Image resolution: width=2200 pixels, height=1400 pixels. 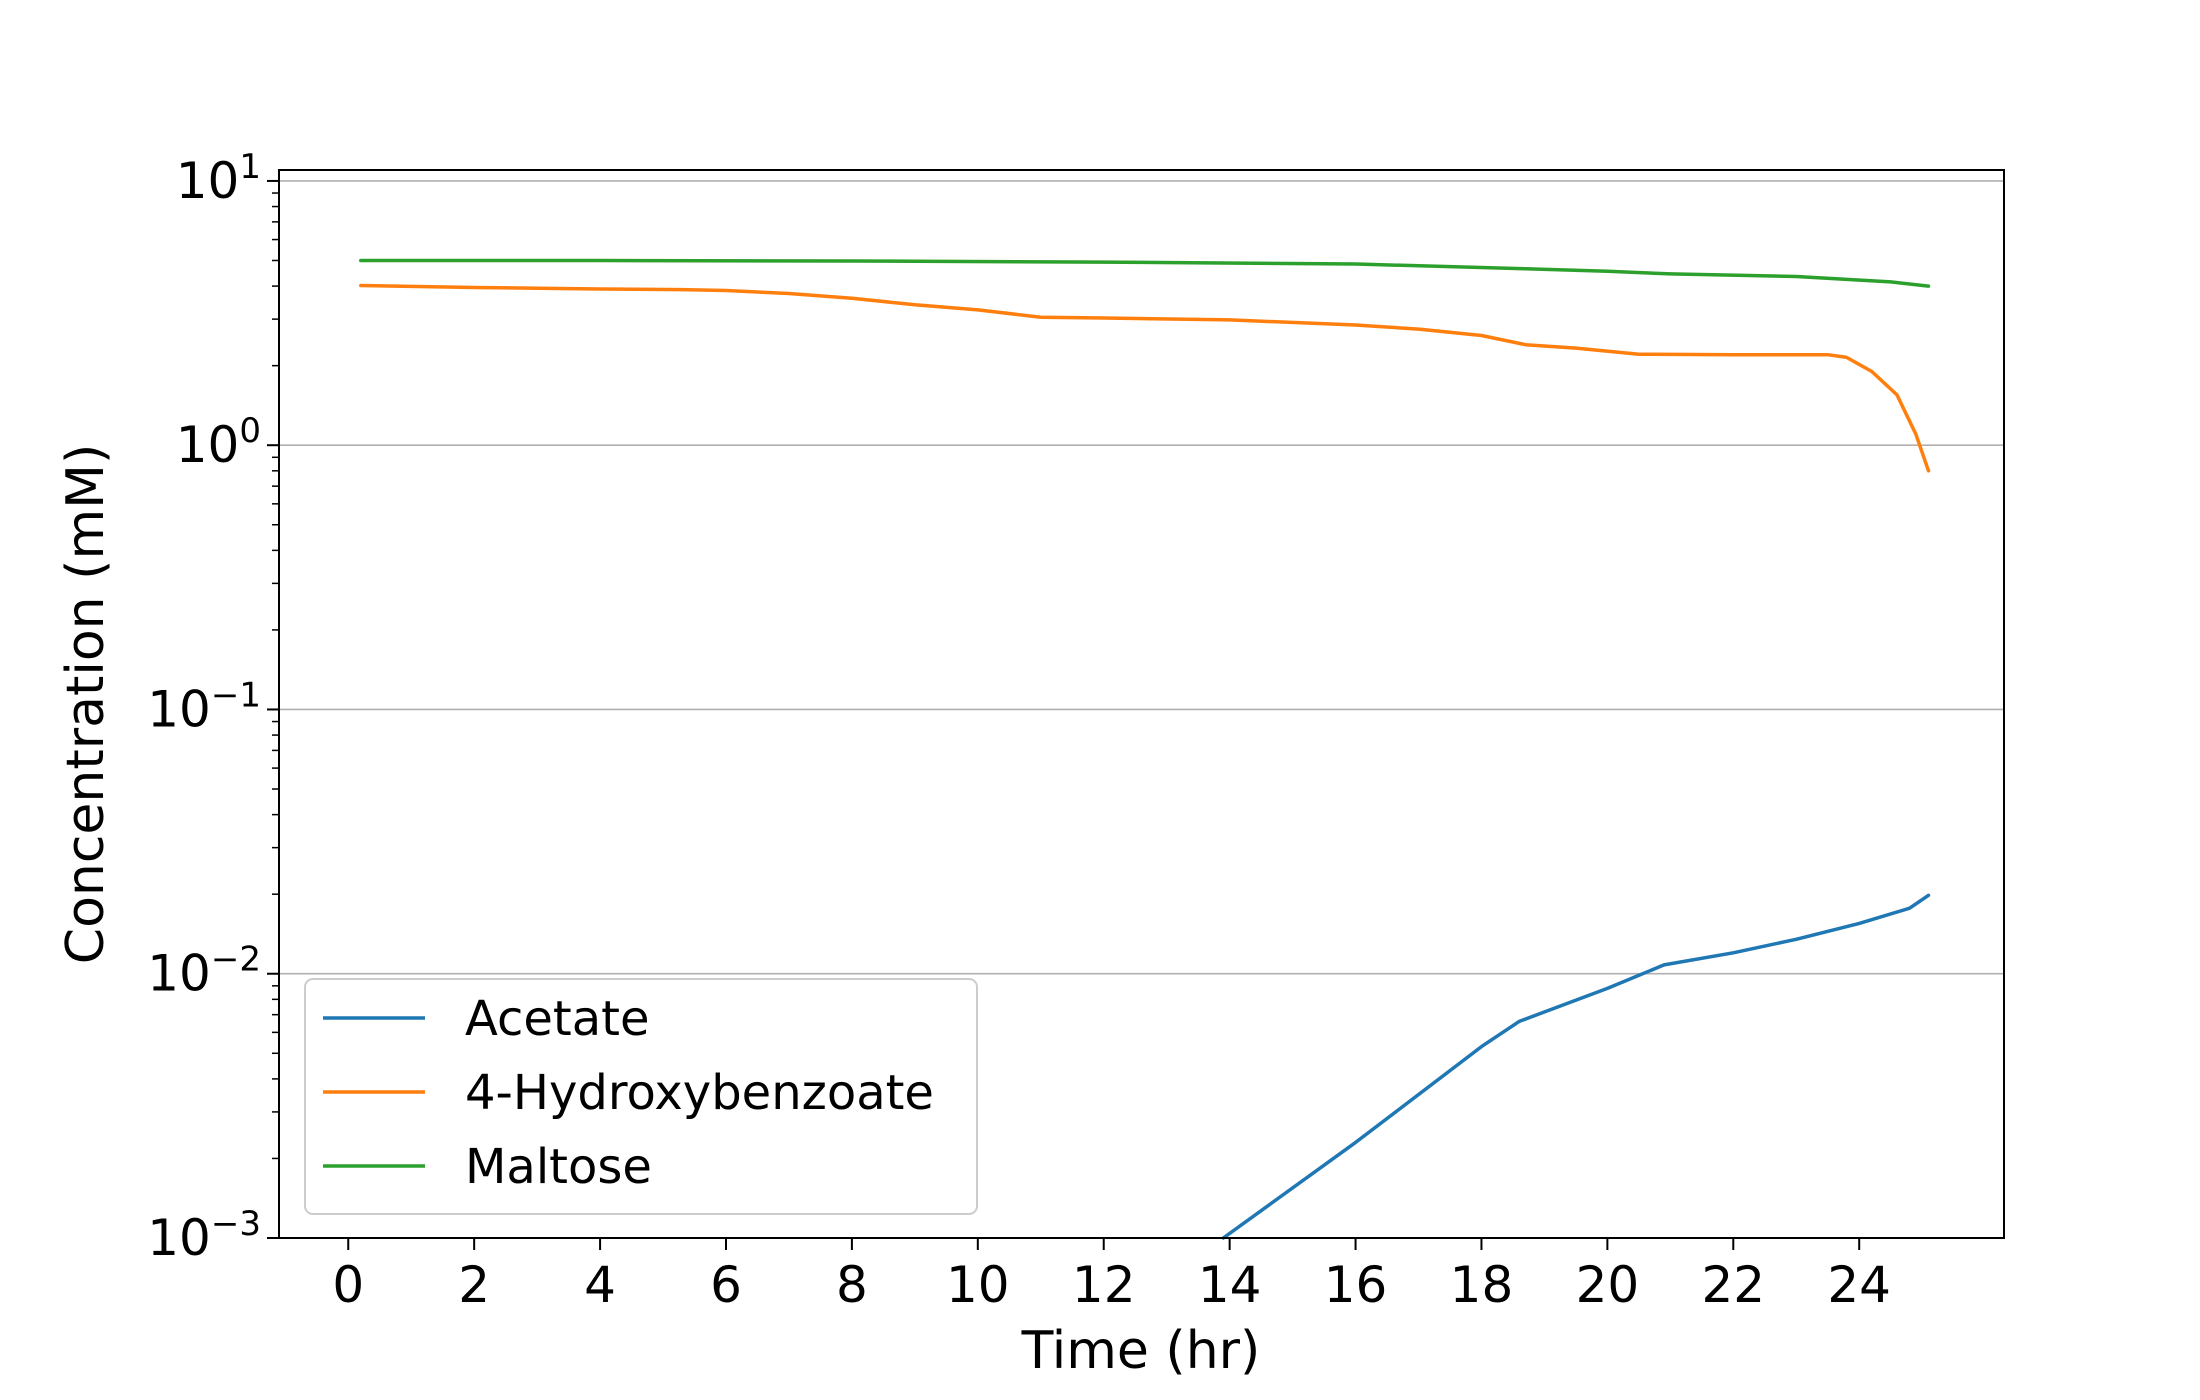 I want to click on legend-label: Maltose, so click(x=558, y=1167).